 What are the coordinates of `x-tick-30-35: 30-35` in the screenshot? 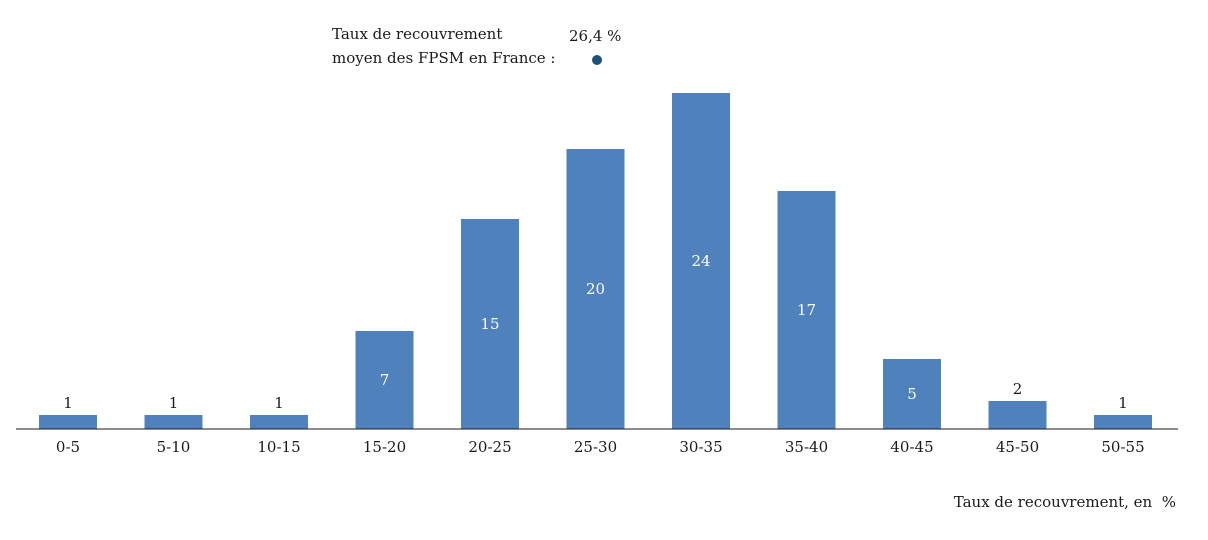 It's located at (700, 447).